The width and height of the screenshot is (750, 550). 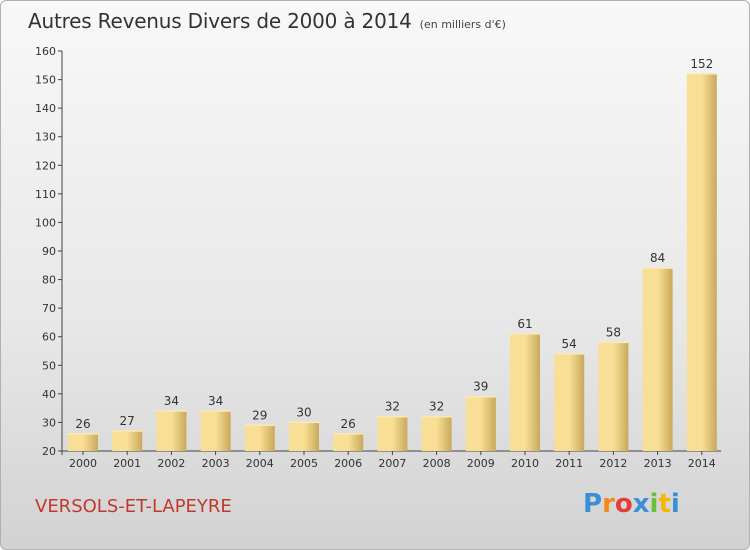 I want to click on data-label-2009: 39, so click(x=480, y=387).